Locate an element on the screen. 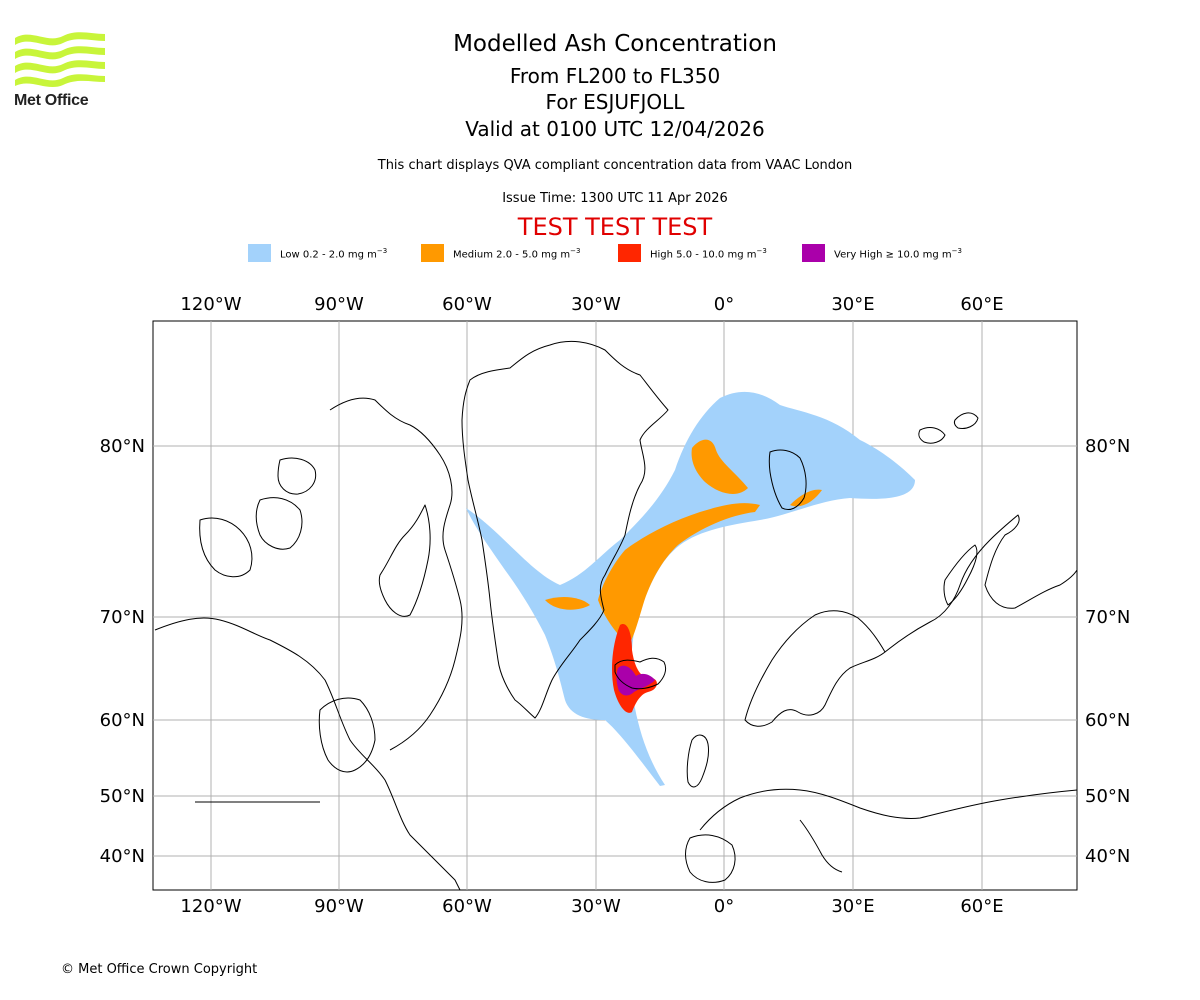 This screenshot has width=1200, height=1000. canada-mainland-coast is located at coordinates (307, 754).